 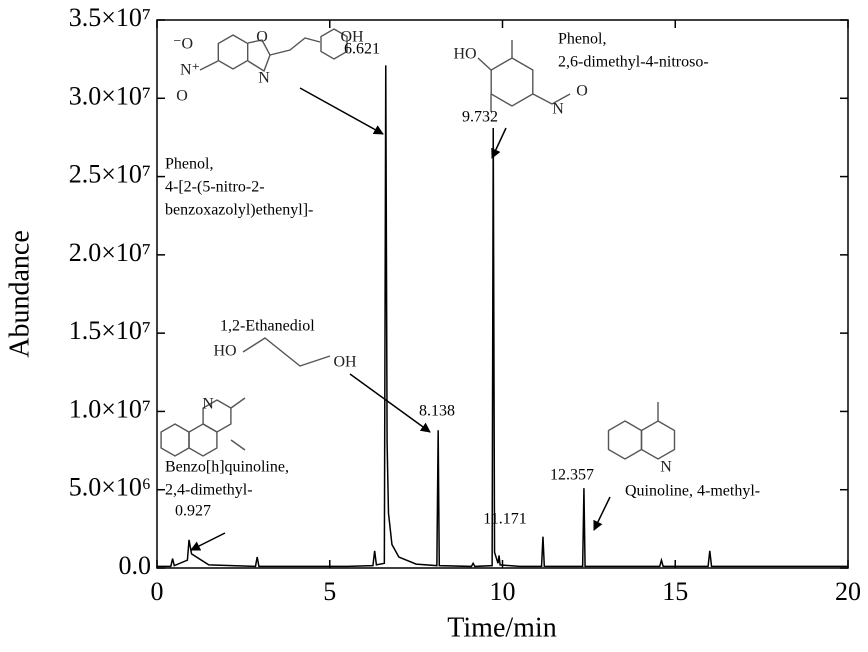 I want to click on peak-time-label: 9.732, so click(x=480, y=117).